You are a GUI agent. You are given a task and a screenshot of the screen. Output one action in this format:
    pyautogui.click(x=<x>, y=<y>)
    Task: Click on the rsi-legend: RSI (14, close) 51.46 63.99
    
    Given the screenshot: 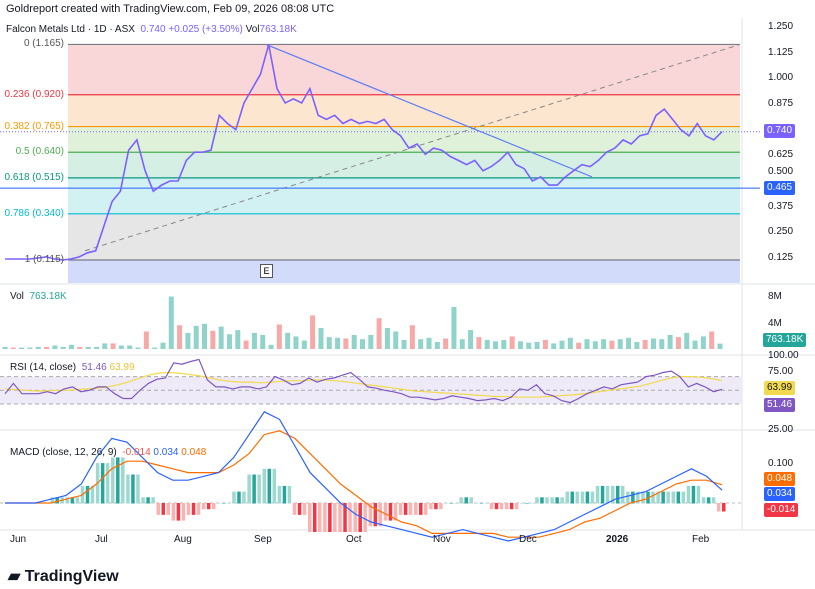 What is the action you would take?
    pyautogui.click(x=72, y=368)
    